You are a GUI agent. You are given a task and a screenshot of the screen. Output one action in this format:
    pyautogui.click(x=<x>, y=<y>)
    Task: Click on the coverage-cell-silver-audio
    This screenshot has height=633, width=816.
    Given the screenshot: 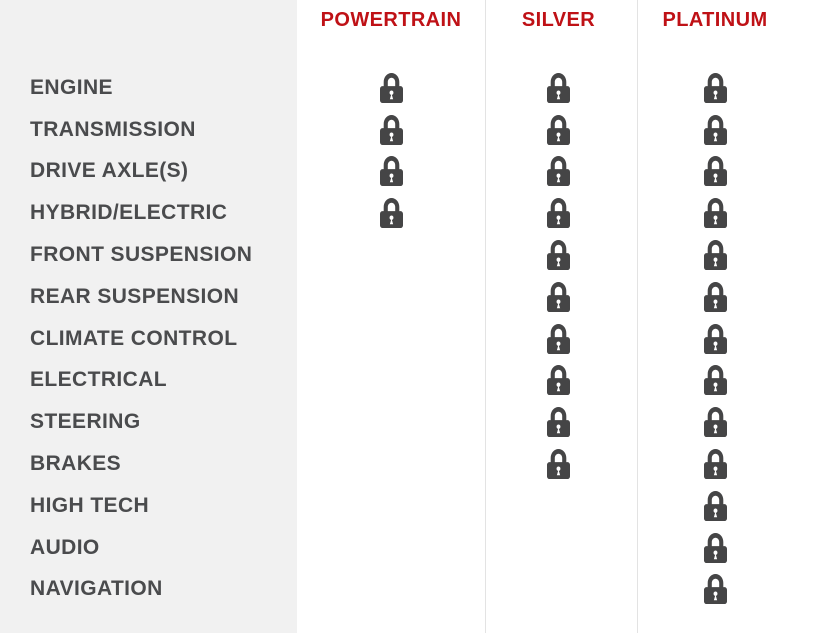 What is the action you would take?
    pyautogui.click(x=561, y=547)
    